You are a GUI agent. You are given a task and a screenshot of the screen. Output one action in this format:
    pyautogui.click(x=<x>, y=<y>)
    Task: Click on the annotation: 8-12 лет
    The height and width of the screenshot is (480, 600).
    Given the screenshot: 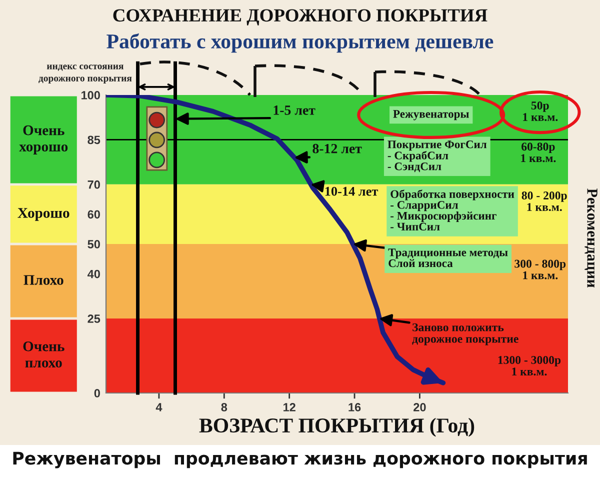 What is the action you would take?
    pyautogui.click(x=337, y=149)
    